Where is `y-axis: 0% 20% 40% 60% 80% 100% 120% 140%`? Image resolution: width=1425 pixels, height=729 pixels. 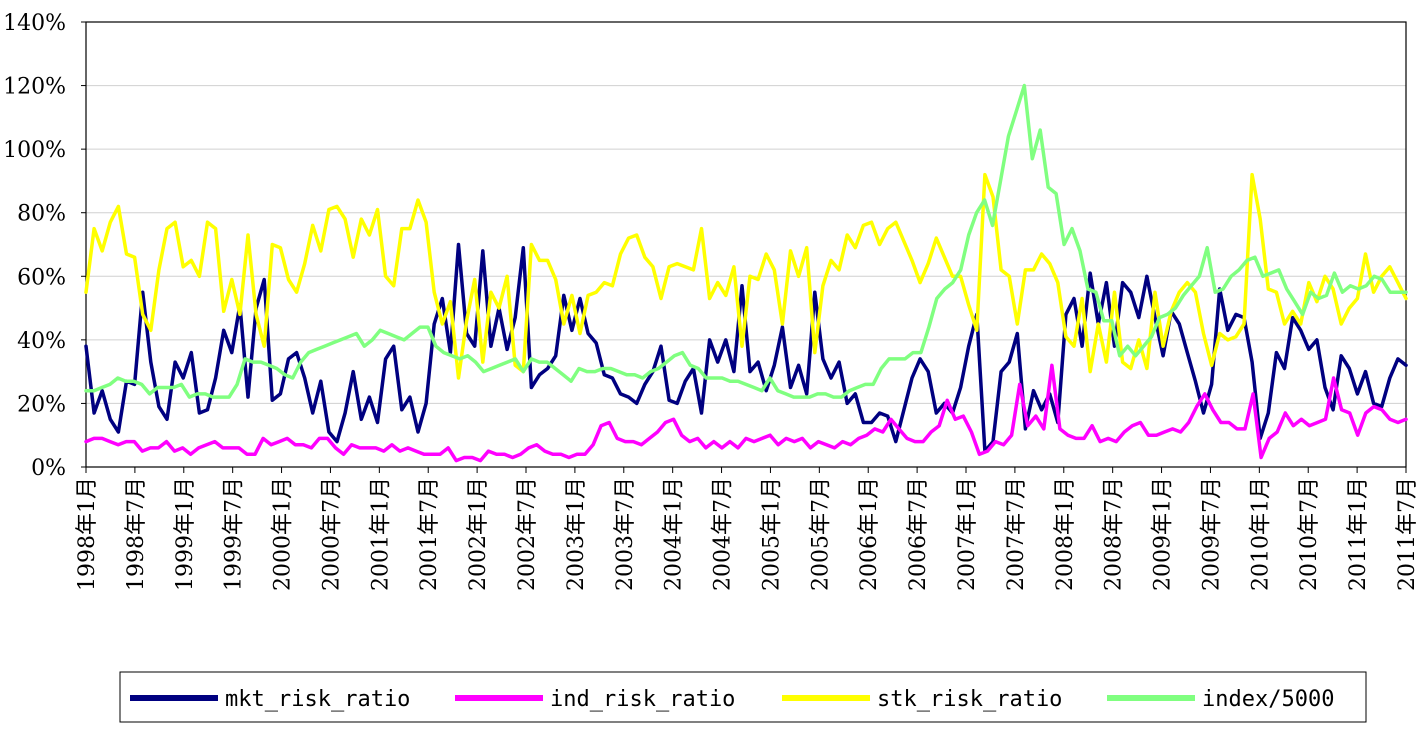
y-axis: 0% 20% 40% 60% 80% 100% 120% 140% is located at coordinates (44, 246).